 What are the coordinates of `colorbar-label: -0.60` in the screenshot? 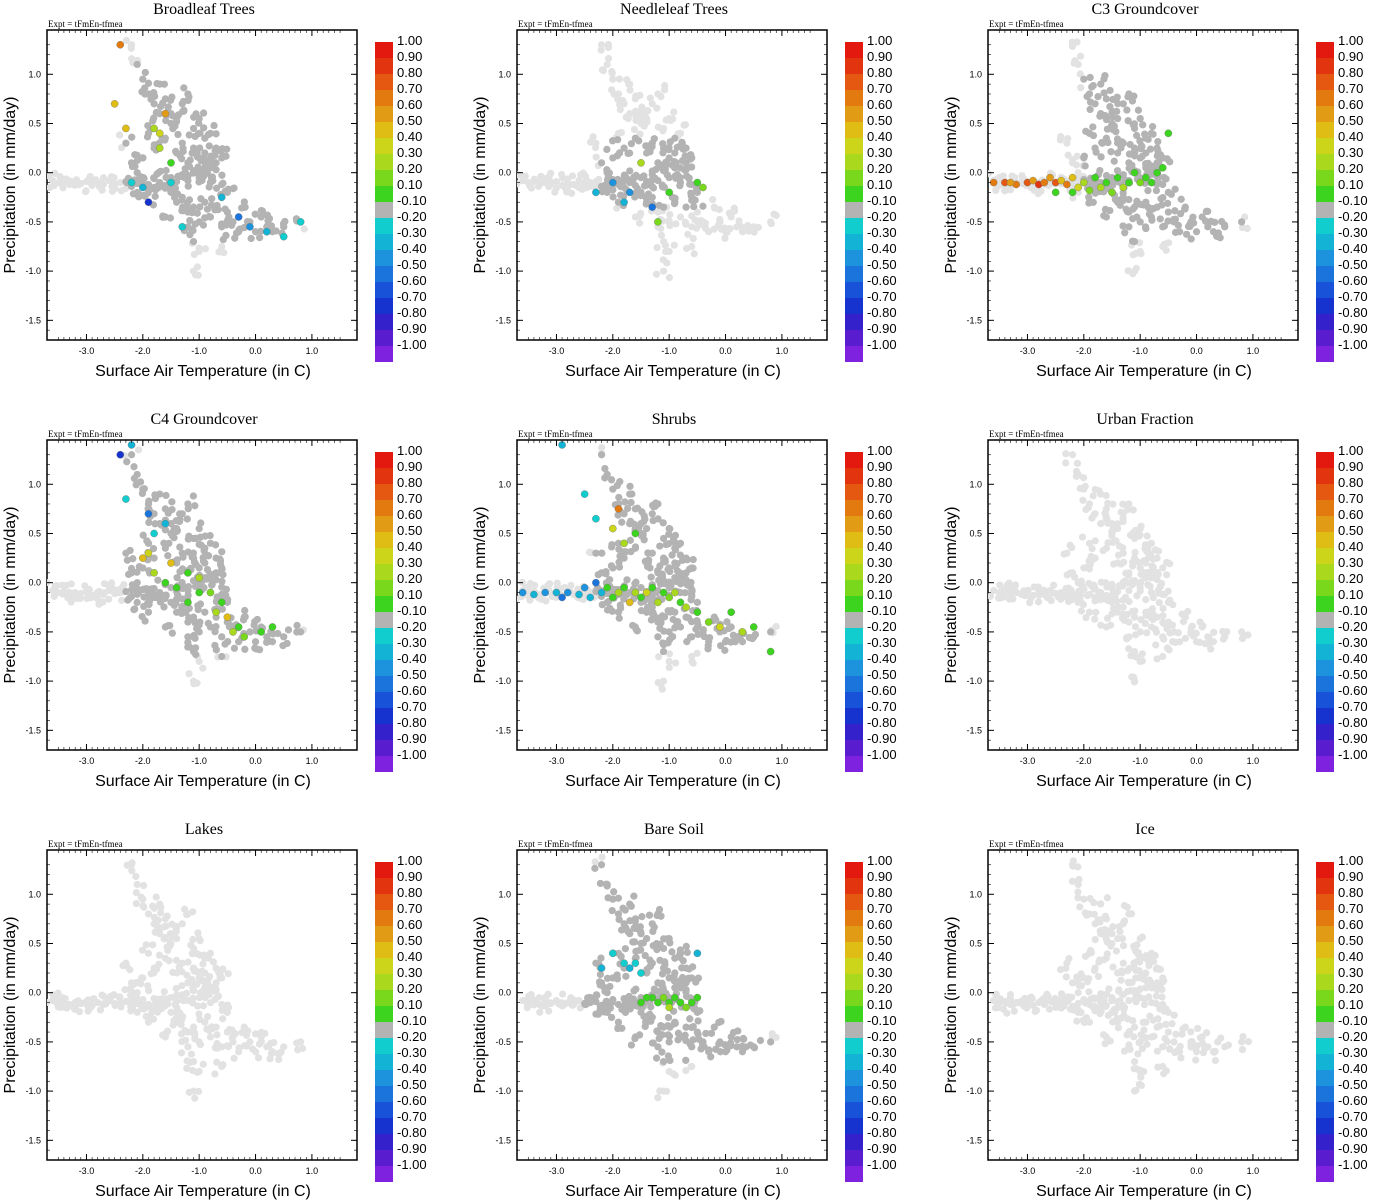 It's located at (882, 690).